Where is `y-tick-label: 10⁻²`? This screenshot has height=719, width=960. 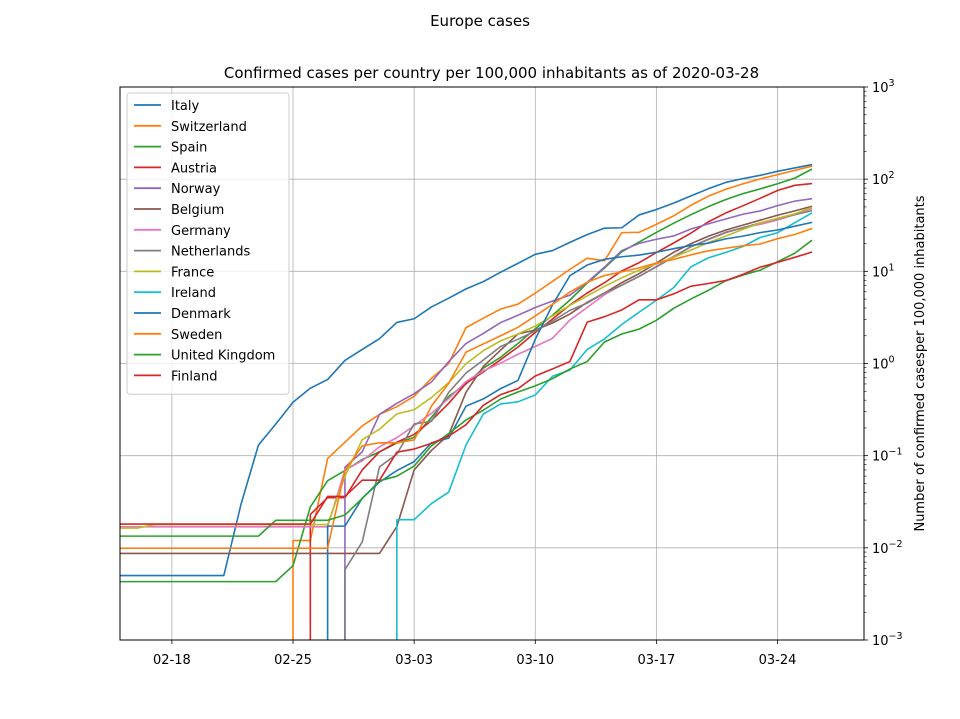 y-tick-label: 10⁻² is located at coordinates (887, 548).